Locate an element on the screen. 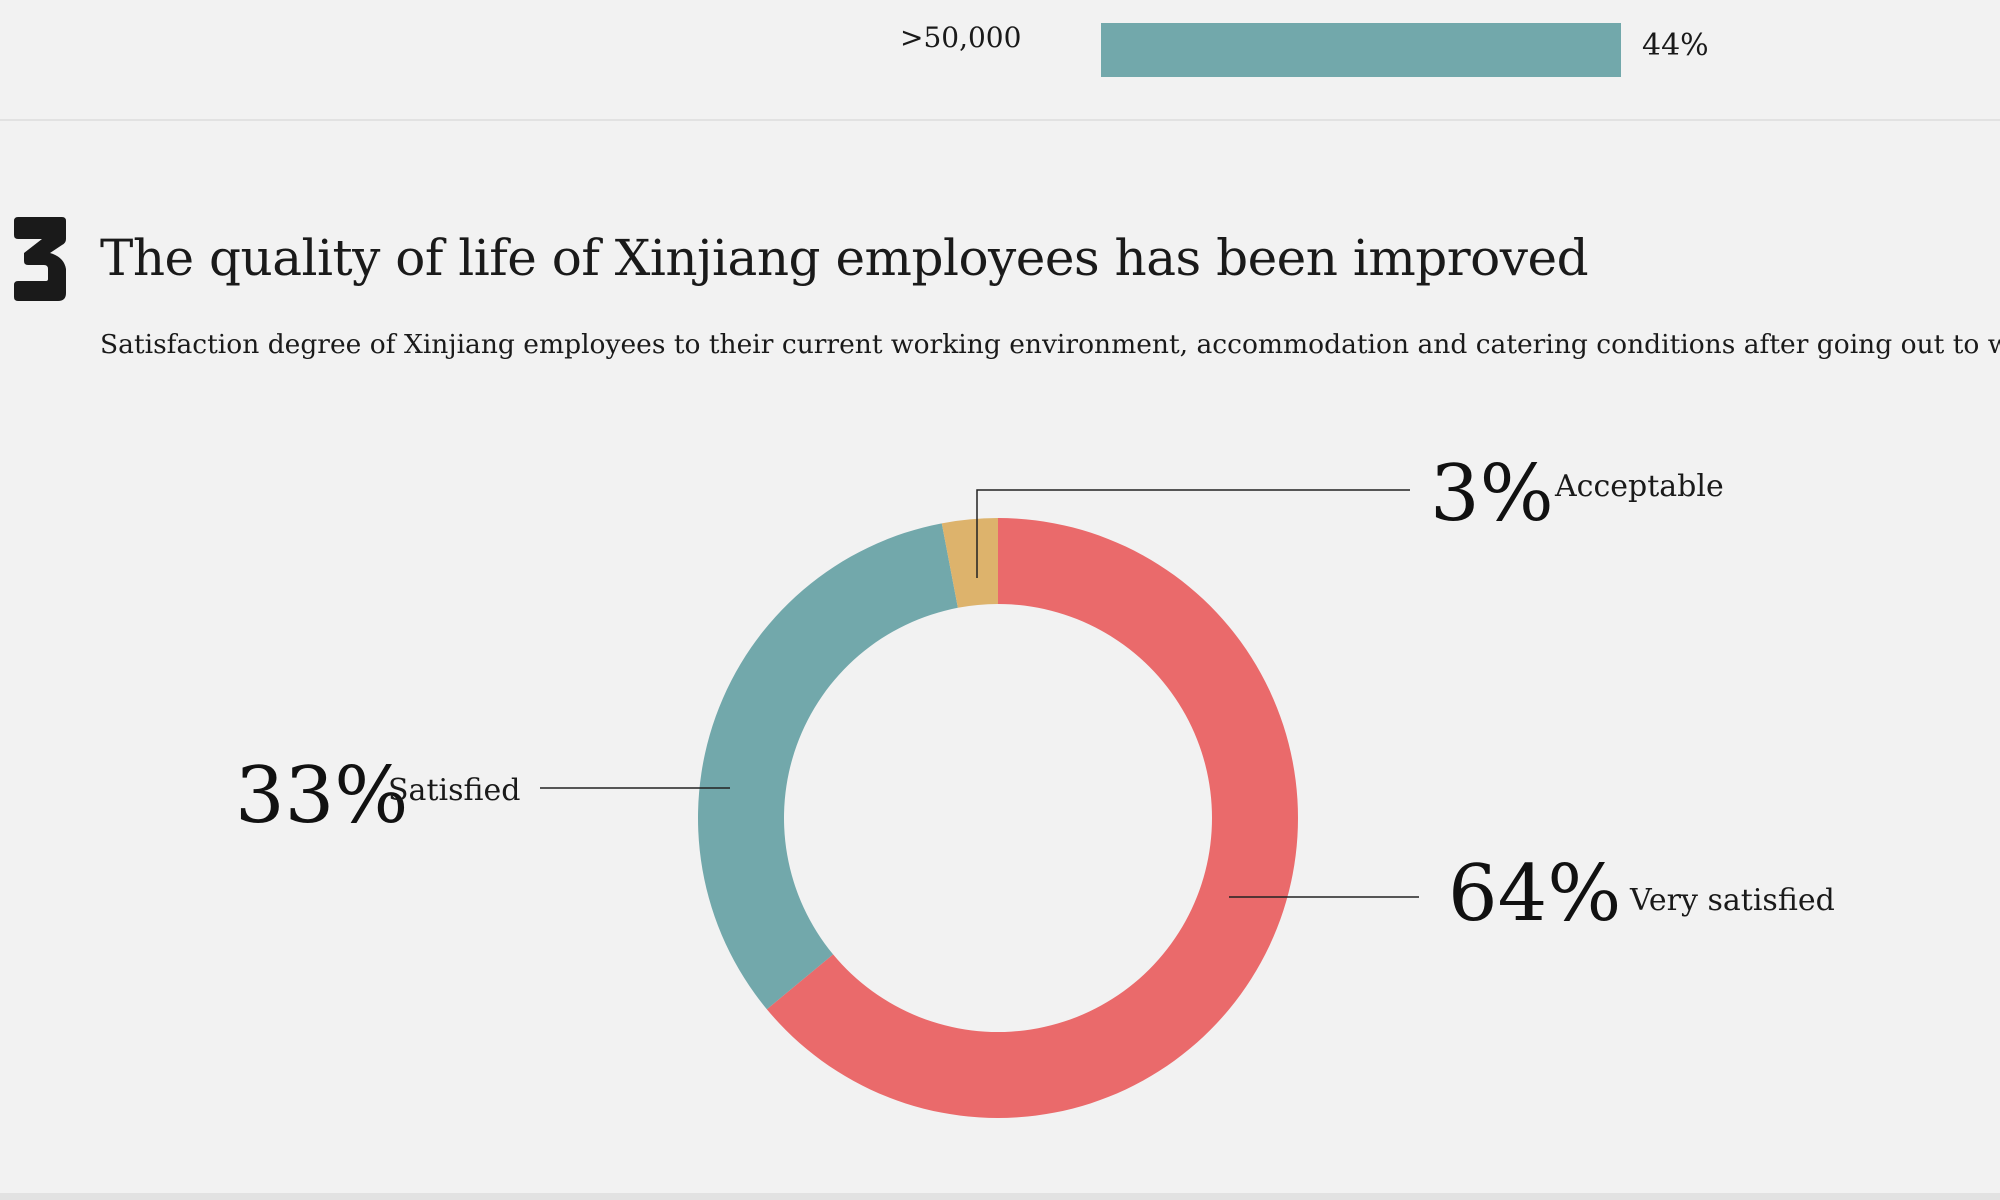 Image resolution: width=2000 pixels, height=1200 pixels. slice-name-label: Acceptable is located at coordinates (1639, 486).